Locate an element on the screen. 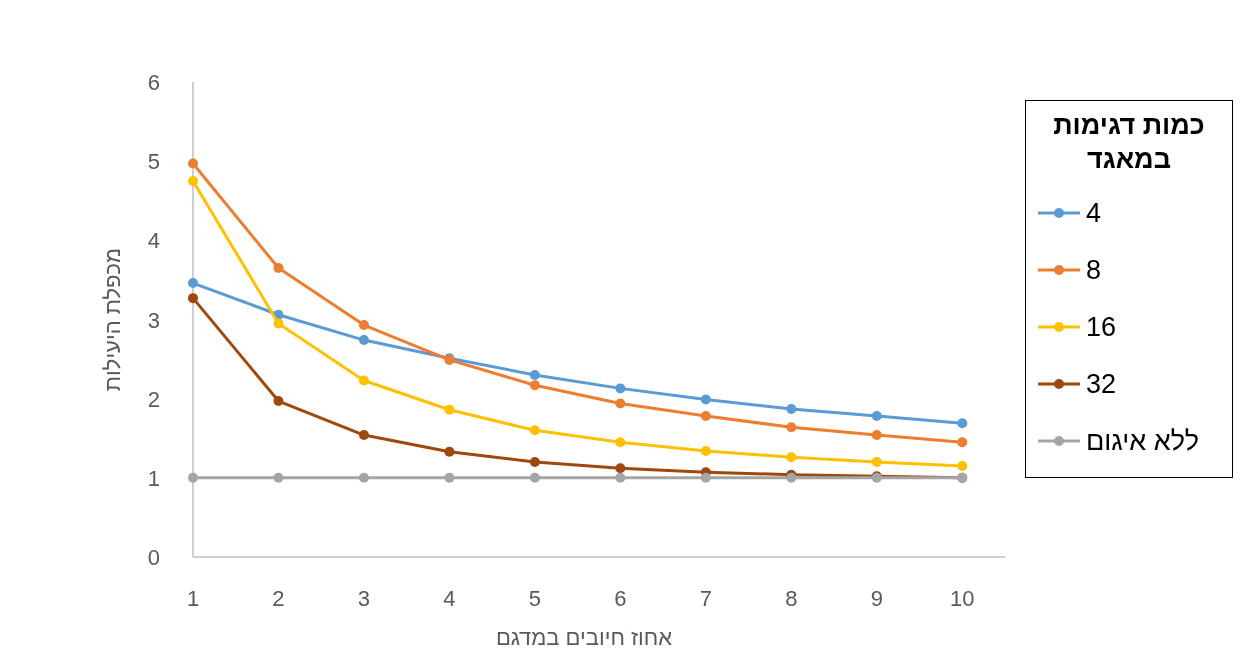 The image size is (1243, 659). x-tick-label: 7 is located at coordinates (705, 598).